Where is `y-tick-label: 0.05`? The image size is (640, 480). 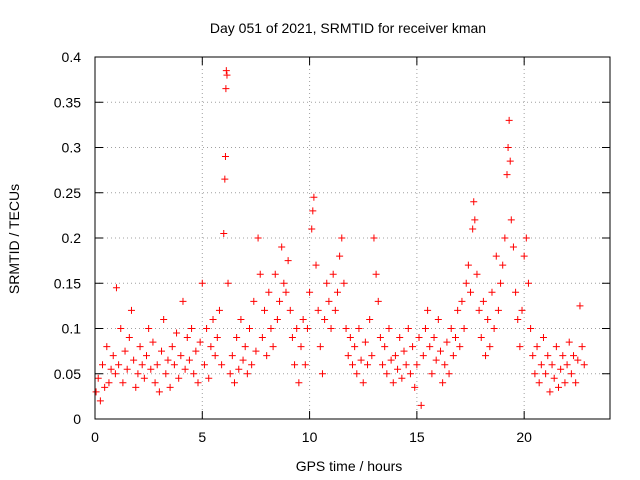 y-tick-label: 0.05 is located at coordinates (67, 374).